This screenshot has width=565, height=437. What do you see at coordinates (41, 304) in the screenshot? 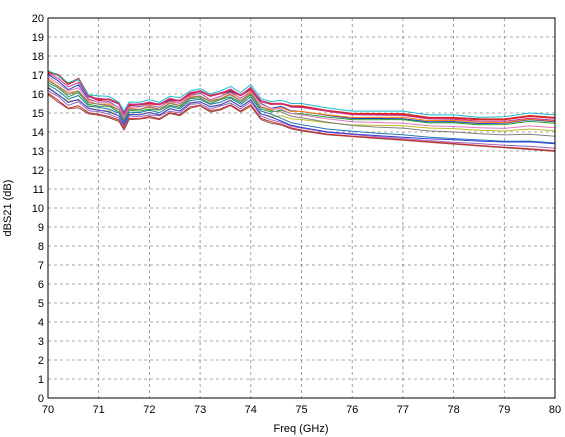
I see `y-tick-label: 5` at bounding box center [41, 304].